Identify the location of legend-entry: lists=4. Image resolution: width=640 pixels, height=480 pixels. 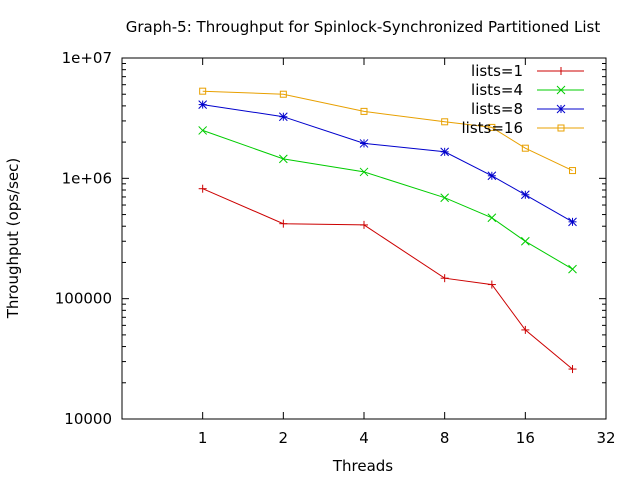
(527, 90).